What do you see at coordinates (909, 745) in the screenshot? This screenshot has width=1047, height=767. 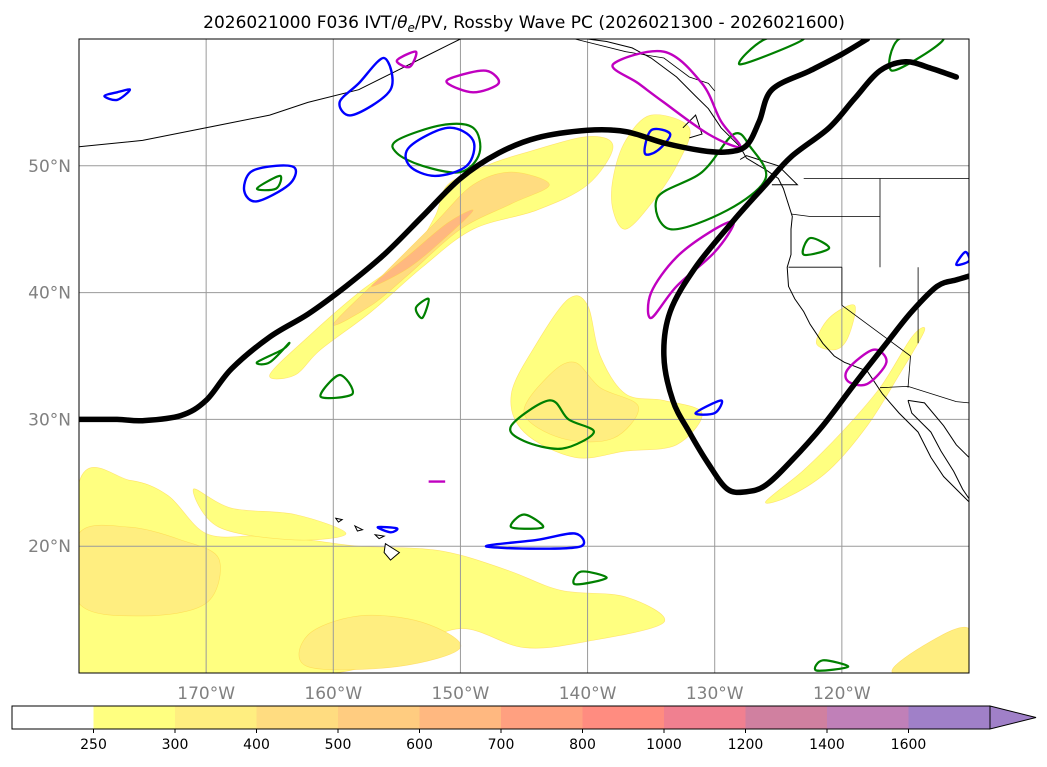 I see `colorbar-label-1600: 1600` at bounding box center [909, 745].